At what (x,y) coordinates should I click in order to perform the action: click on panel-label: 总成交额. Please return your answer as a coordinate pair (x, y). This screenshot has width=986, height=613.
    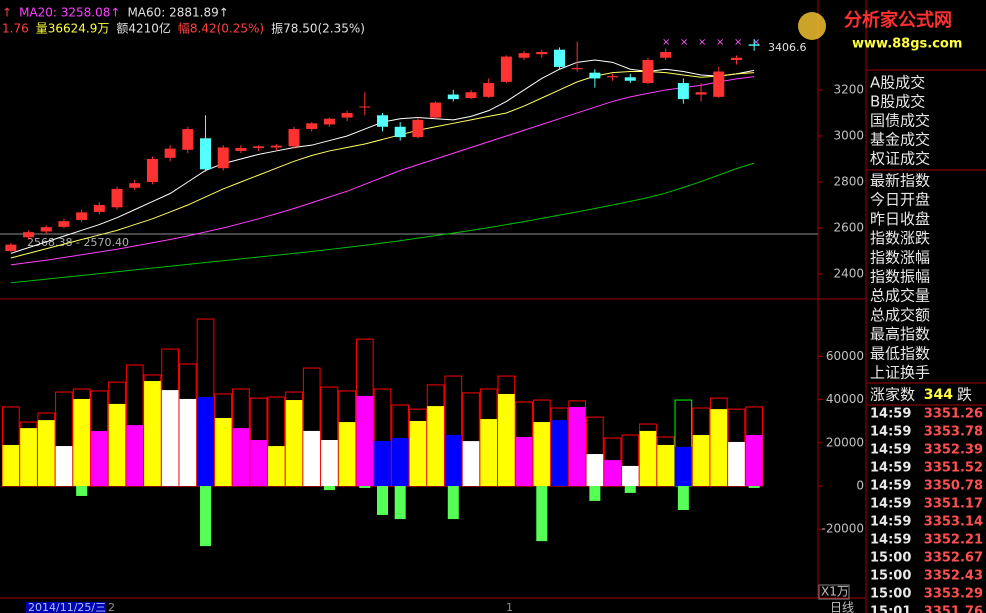
    Looking at the image, I should click on (900, 315).